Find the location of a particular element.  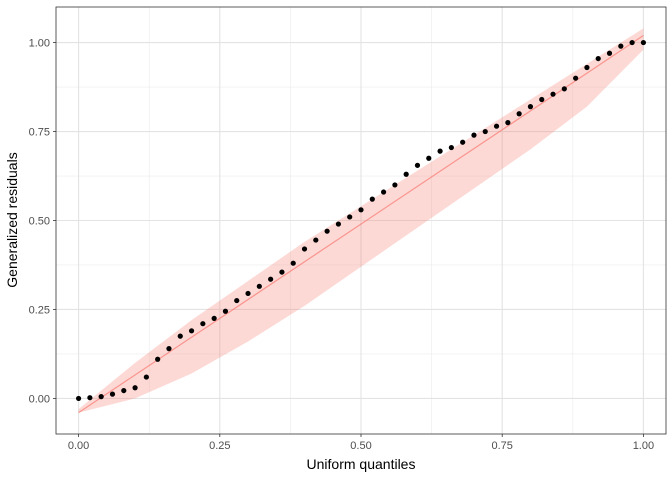

x-tick-label: 0.00 is located at coordinates (78, 446).